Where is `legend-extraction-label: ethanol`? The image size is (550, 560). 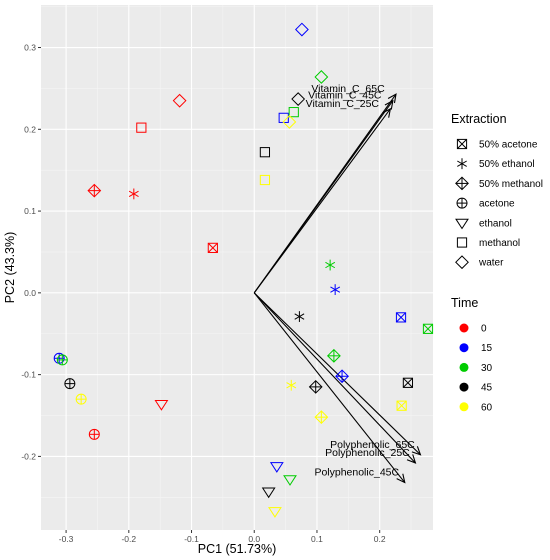
legend-extraction-label: ethanol is located at coordinates (495, 223).